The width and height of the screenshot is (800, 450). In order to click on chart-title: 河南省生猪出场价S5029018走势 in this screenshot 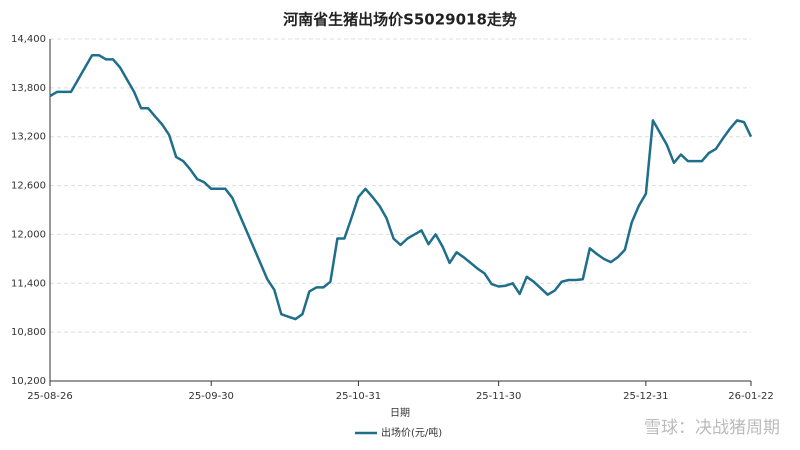, I will do `click(400, 20)`.